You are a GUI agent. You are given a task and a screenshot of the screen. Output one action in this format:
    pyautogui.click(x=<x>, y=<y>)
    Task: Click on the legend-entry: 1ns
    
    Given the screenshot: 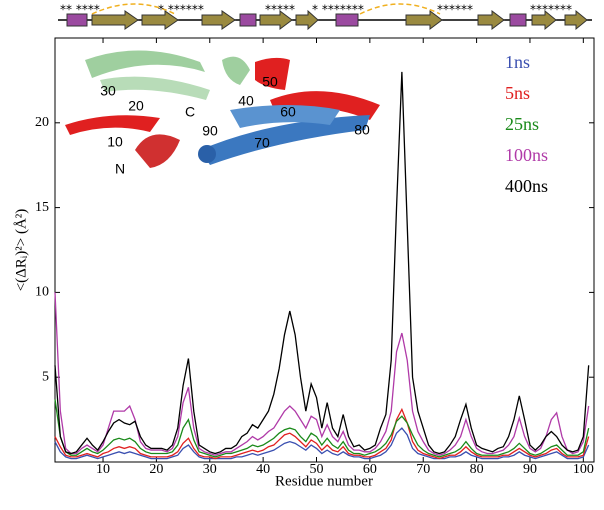 What is the action you would take?
    pyautogui.click(x=517, y=62)
    